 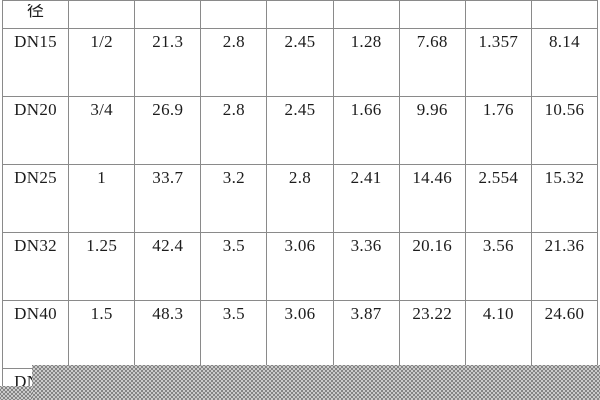 I want to click on header-label: 径, so click(x=35, y=12).